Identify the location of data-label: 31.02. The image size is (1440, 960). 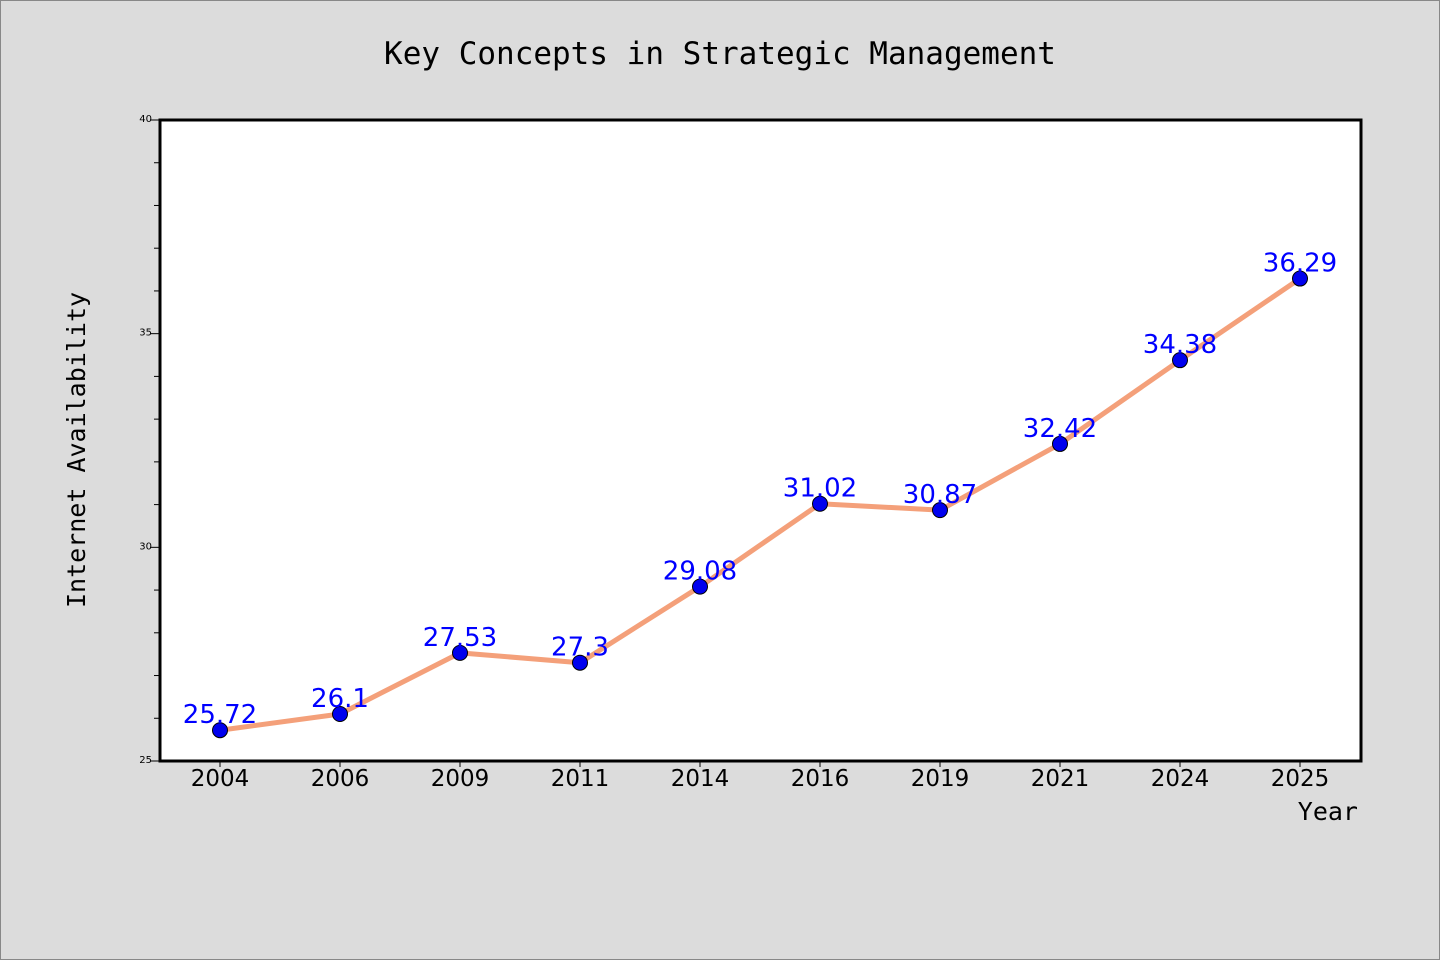
(820, 489).